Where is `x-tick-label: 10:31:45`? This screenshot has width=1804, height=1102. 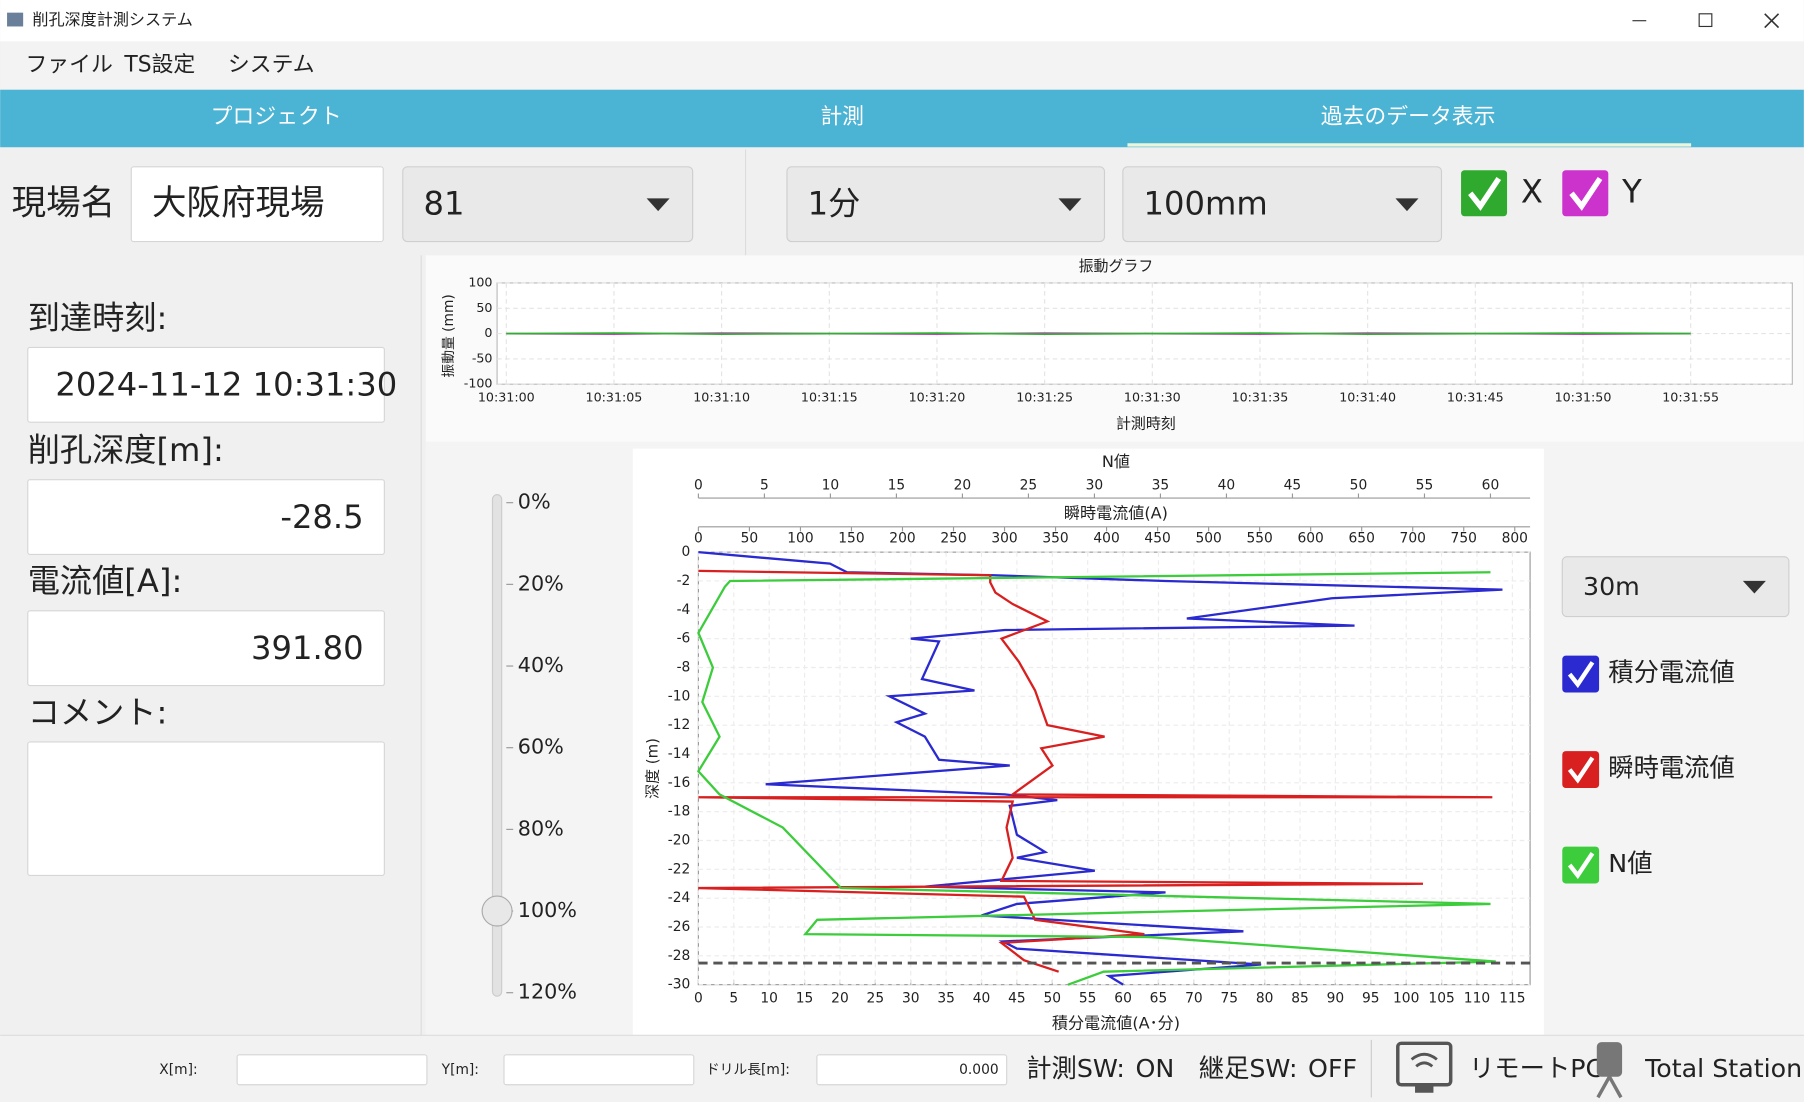 x-tick-label: 10:31:45 is located at coordinates (1475, 397).